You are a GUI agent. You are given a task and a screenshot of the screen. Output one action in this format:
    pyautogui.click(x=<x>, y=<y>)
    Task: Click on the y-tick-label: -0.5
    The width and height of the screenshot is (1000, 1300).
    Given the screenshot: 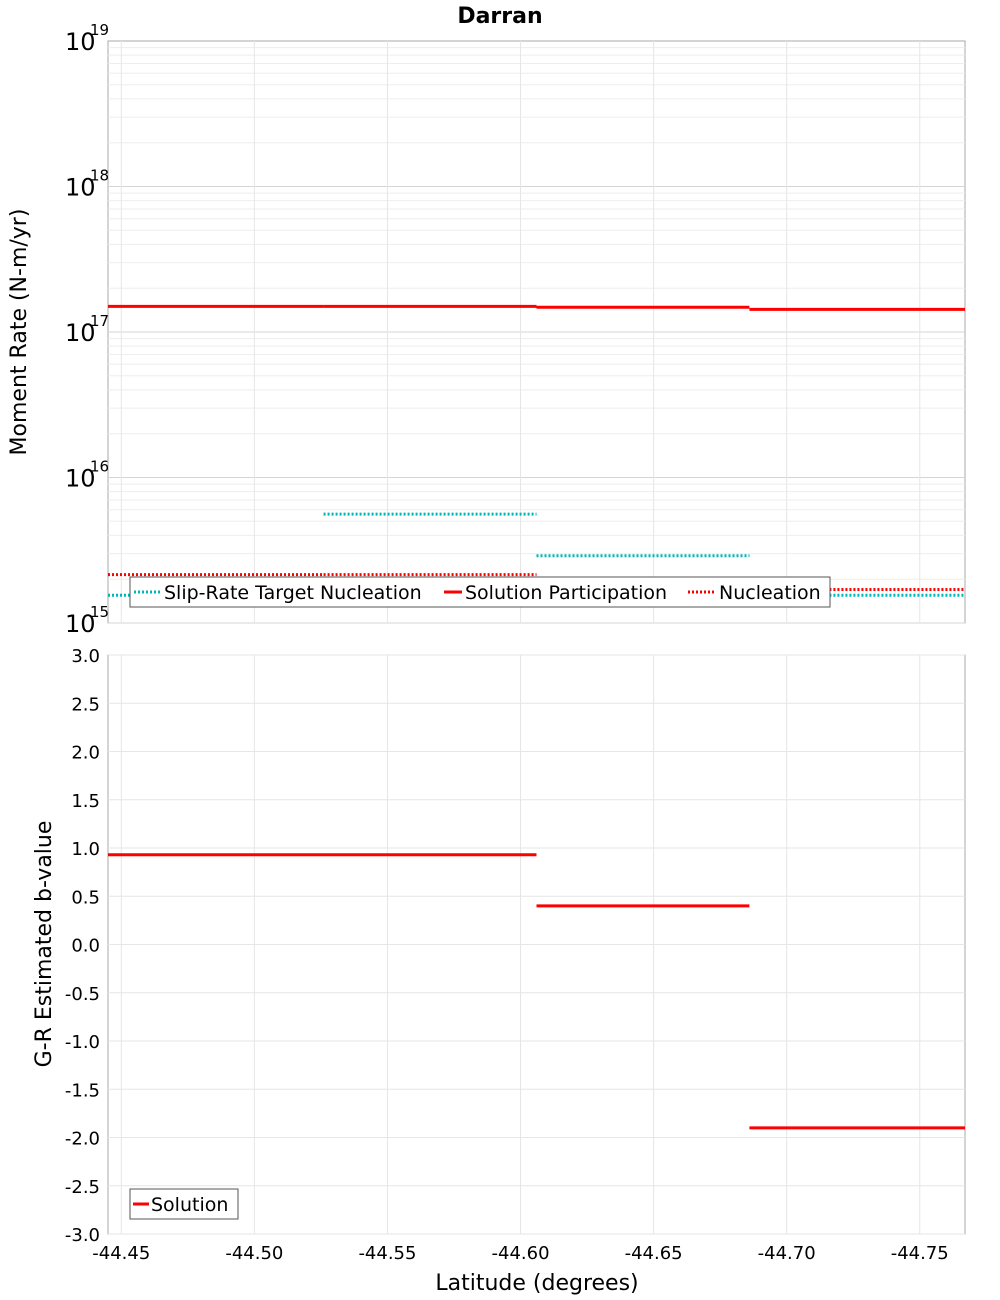 What is the action you would take?
    pyautogui.click(x=82, y=994)
    